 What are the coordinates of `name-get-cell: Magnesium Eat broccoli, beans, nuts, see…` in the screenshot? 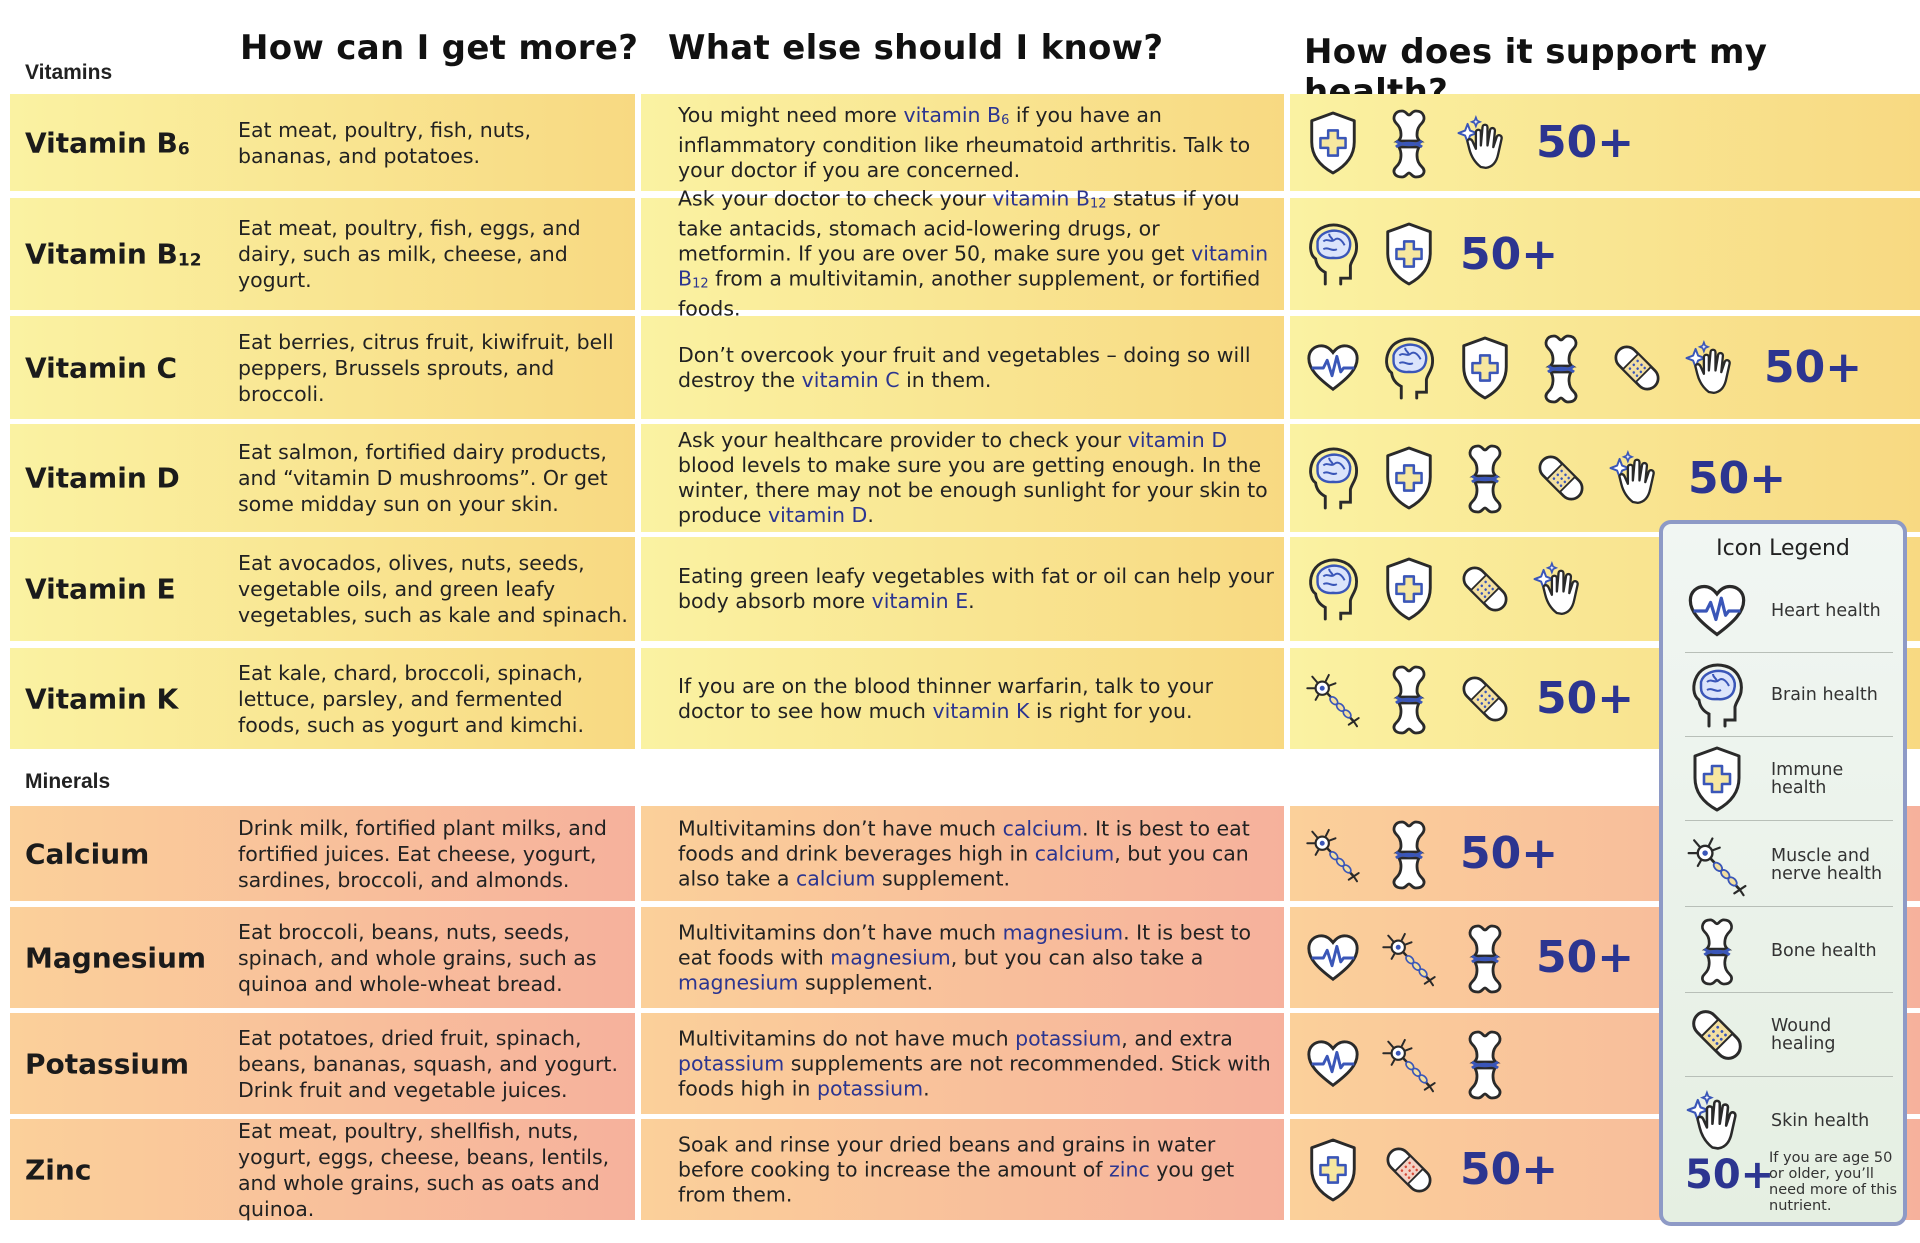 It's located at (322, 957).